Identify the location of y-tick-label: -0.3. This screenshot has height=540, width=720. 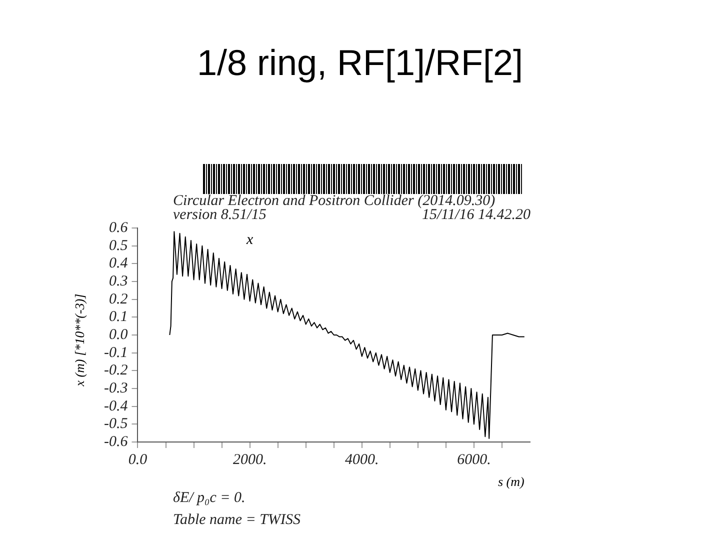
(116, 388).